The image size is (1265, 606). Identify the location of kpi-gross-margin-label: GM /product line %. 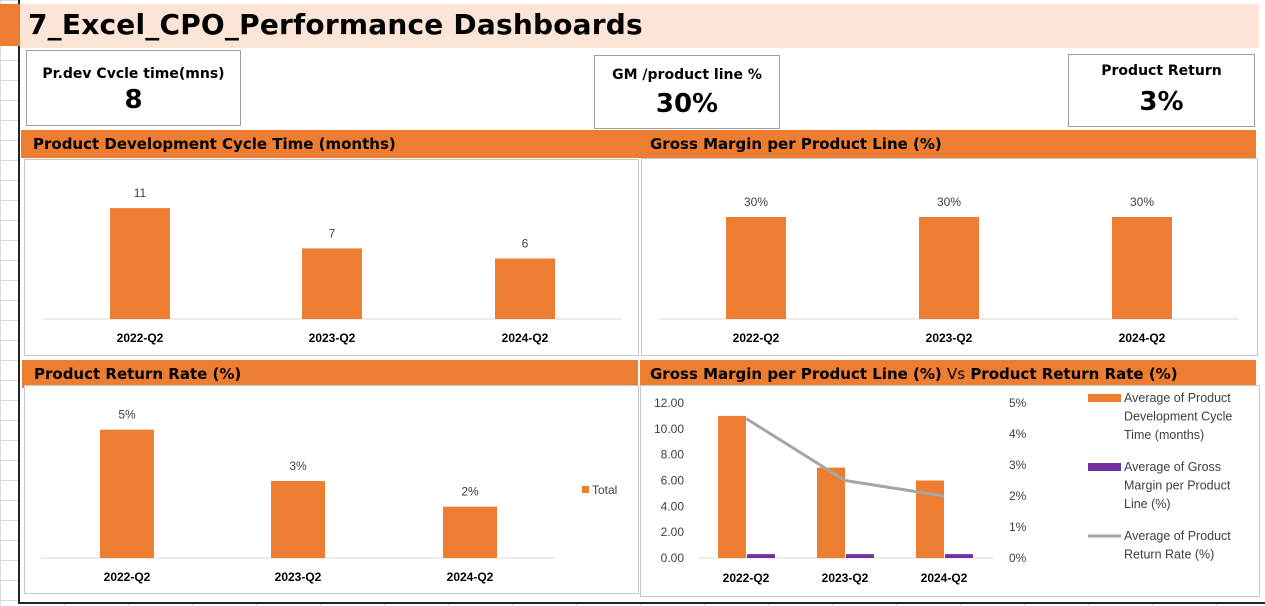
(687, 75).